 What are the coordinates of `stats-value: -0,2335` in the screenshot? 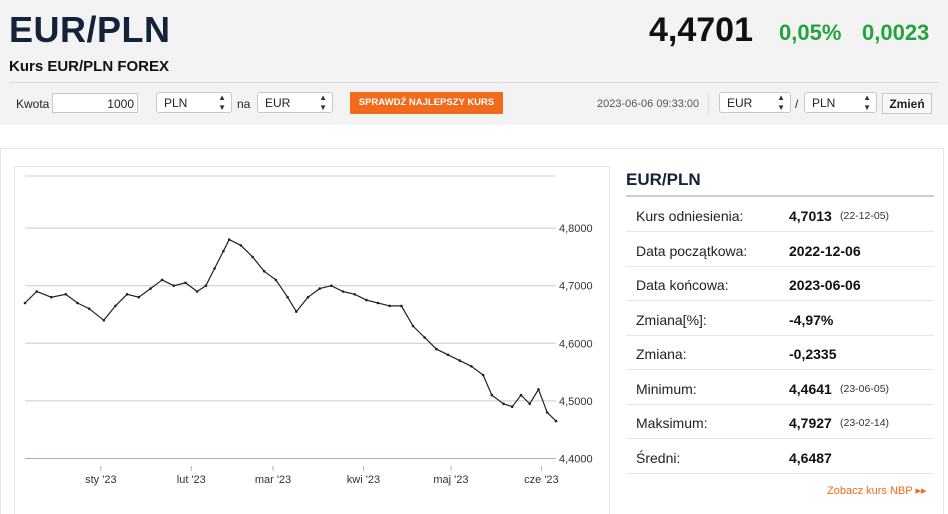 It's located at (813, 354).